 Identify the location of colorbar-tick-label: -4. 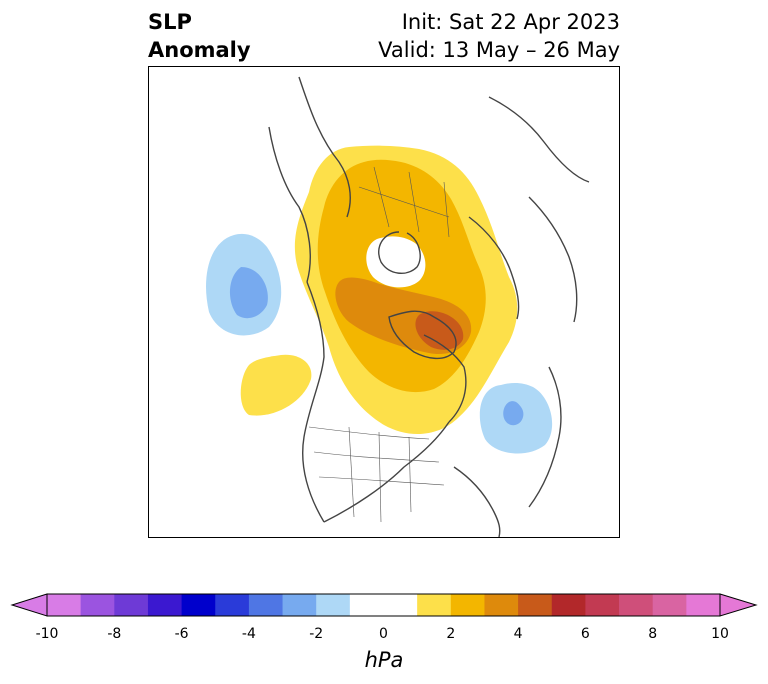
(248, 634).